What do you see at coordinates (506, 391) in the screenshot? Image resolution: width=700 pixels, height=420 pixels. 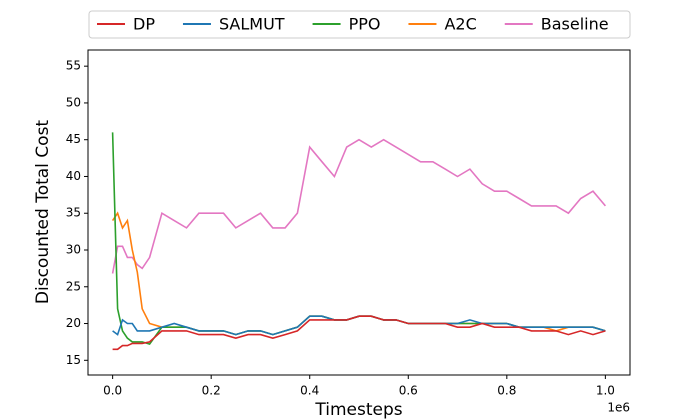 I see `x-tick-label: 0.8` at bounding box center [506, 391].